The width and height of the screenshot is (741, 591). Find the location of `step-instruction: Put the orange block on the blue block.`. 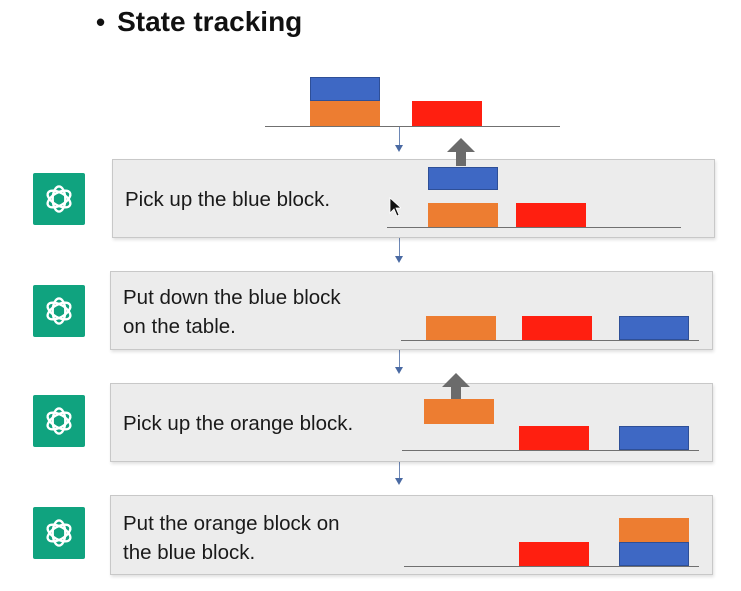

step-instruction: Put the orange block on the blue block. is located at coordinates (231, 538).